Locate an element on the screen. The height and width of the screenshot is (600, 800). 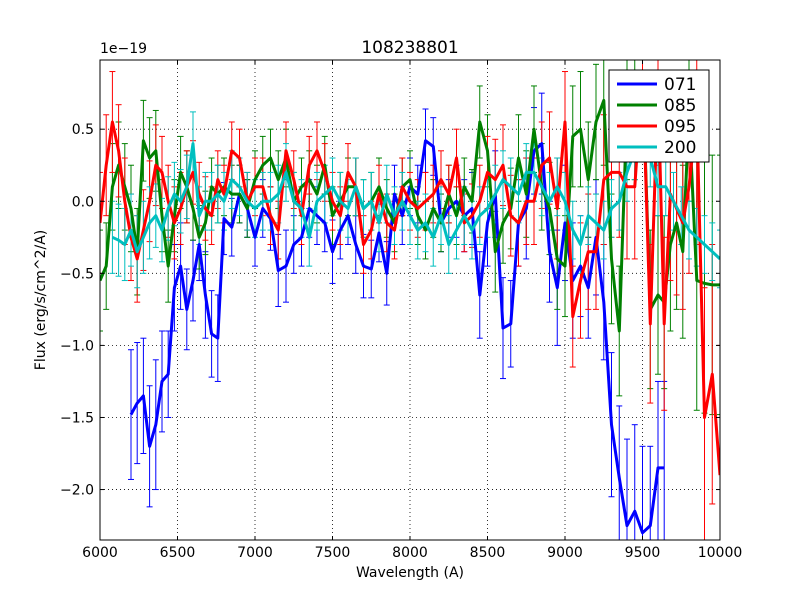
y-tick-label: 0.0 is located at coordinates (83, 202).